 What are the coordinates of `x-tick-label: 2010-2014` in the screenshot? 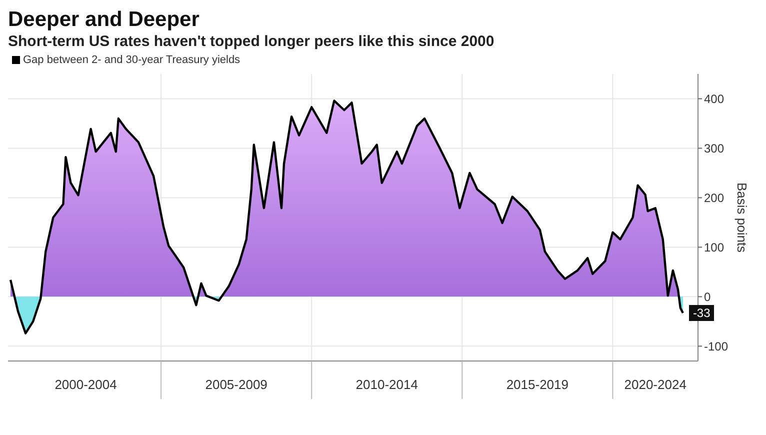 It's located at (387, 384).